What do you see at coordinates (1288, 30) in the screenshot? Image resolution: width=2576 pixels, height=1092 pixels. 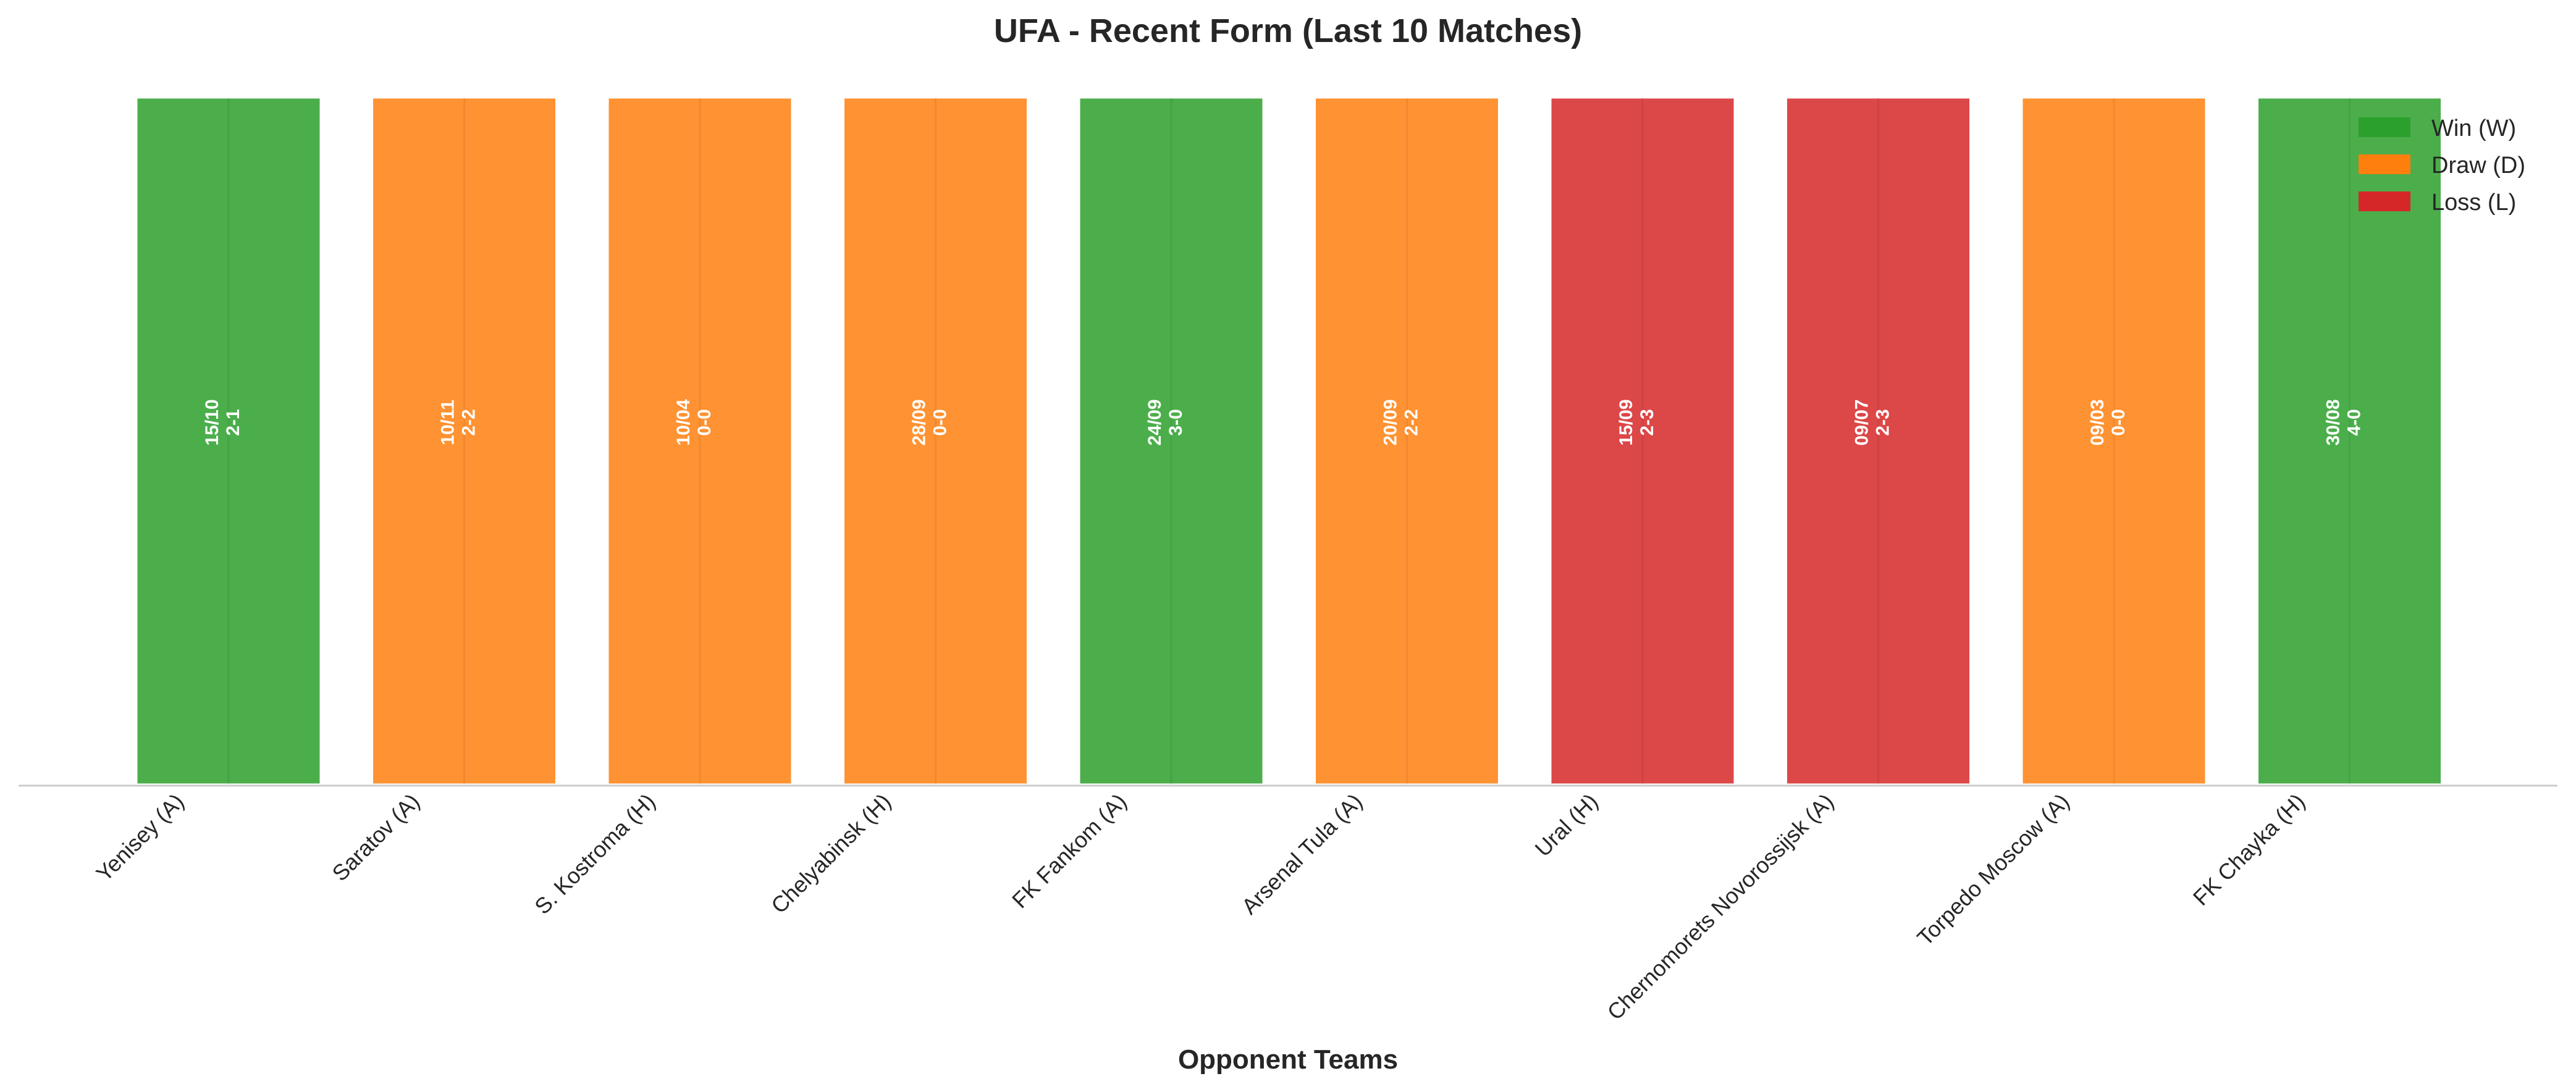 I see `chart-title: UFA - Recent Form (Last 10 Matches)` at bounding box center [1288, 30].